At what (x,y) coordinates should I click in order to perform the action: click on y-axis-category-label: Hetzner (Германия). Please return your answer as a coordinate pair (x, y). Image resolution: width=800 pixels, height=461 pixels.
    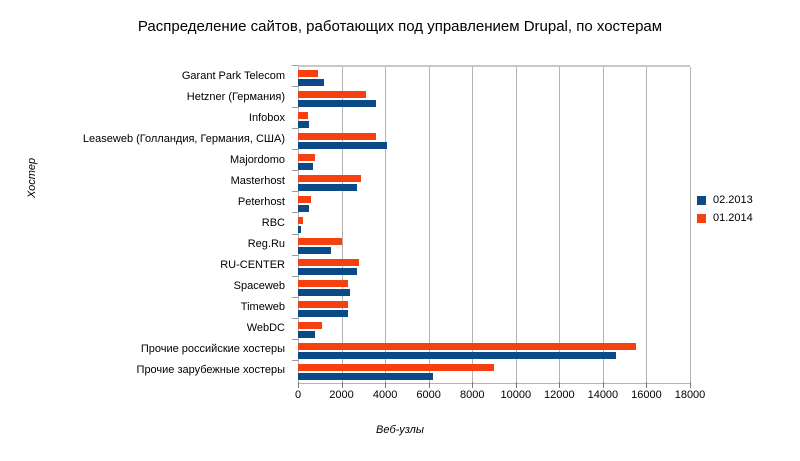
    Looking at the image, I should click on (235, 96).